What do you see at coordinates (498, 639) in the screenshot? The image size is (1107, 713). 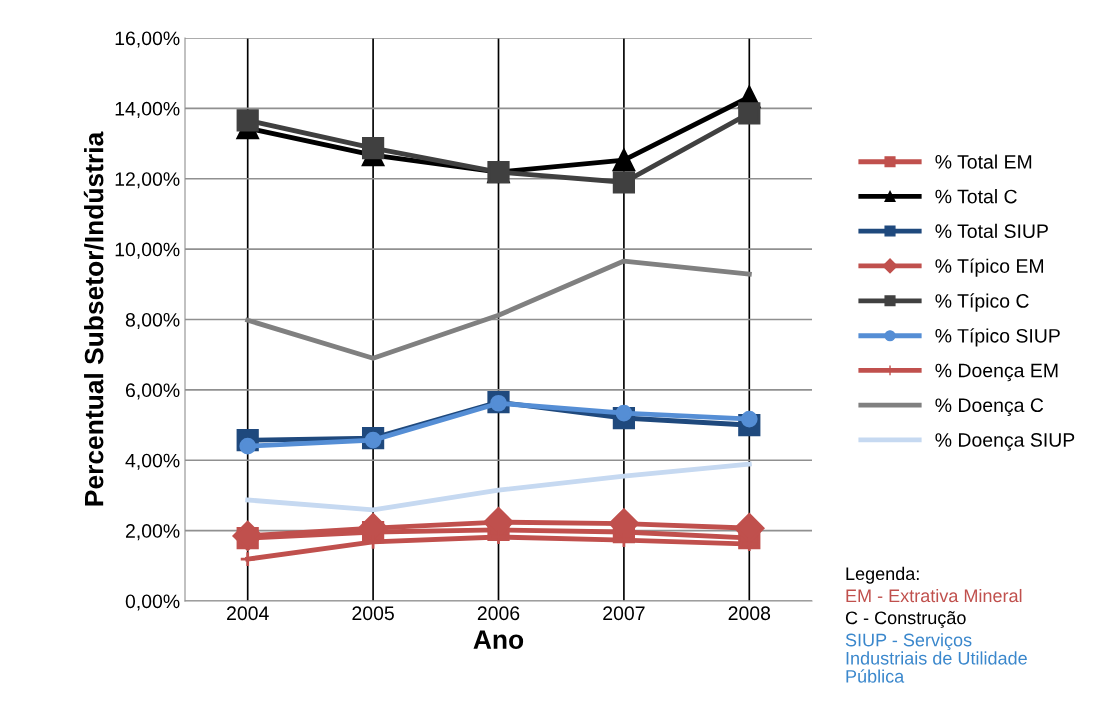 I see `x-axis-title: Ano` at bounding box center [498, 639].